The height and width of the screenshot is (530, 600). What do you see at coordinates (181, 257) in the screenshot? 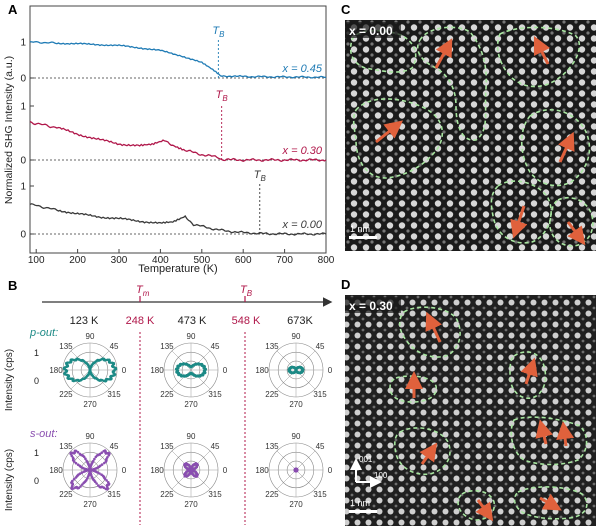
I see `panel-a-xticks: 100 200 300 400 500 600 700 800` at bounding box center [181, 257].